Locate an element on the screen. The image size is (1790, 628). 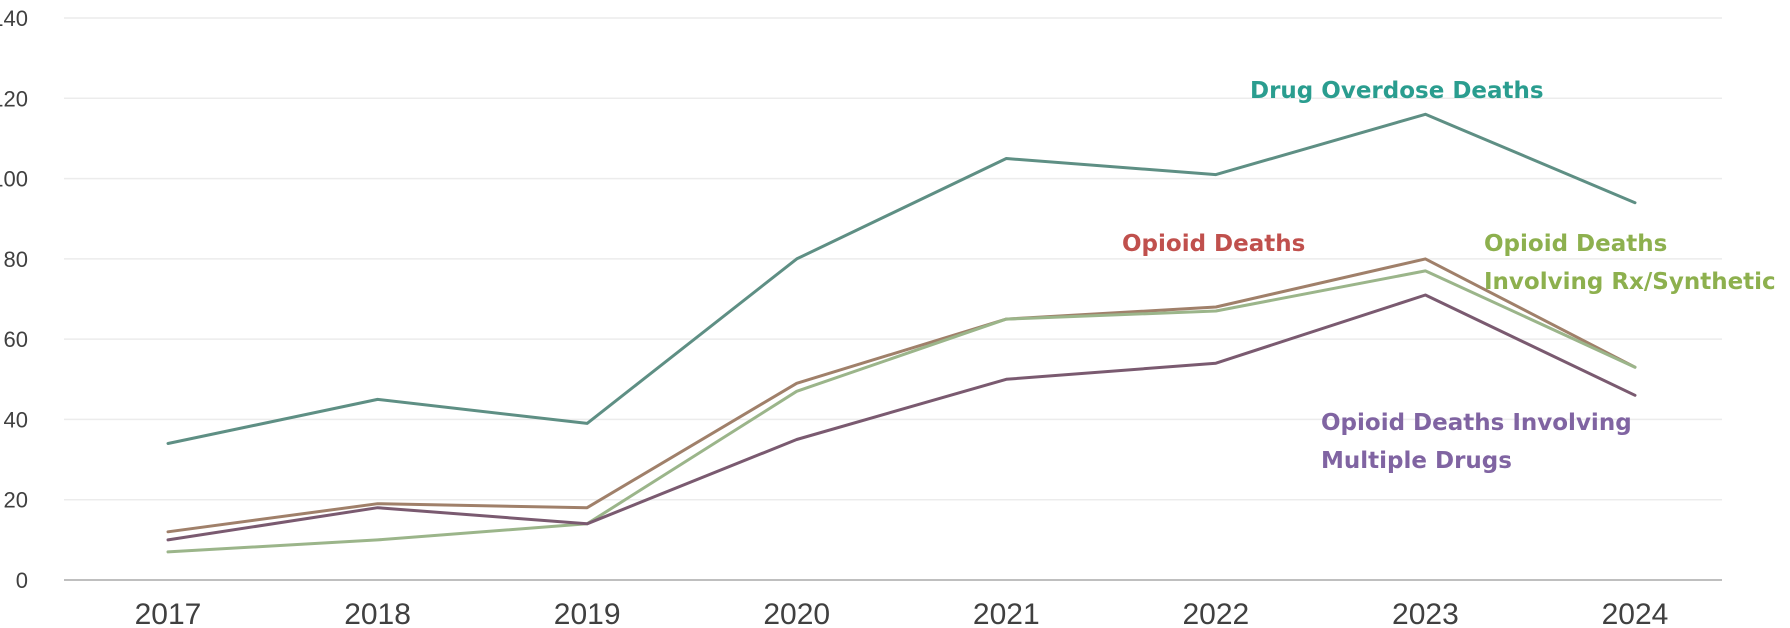
series-label-2: Opioid Deaths is located at coordinates (1213, 244).